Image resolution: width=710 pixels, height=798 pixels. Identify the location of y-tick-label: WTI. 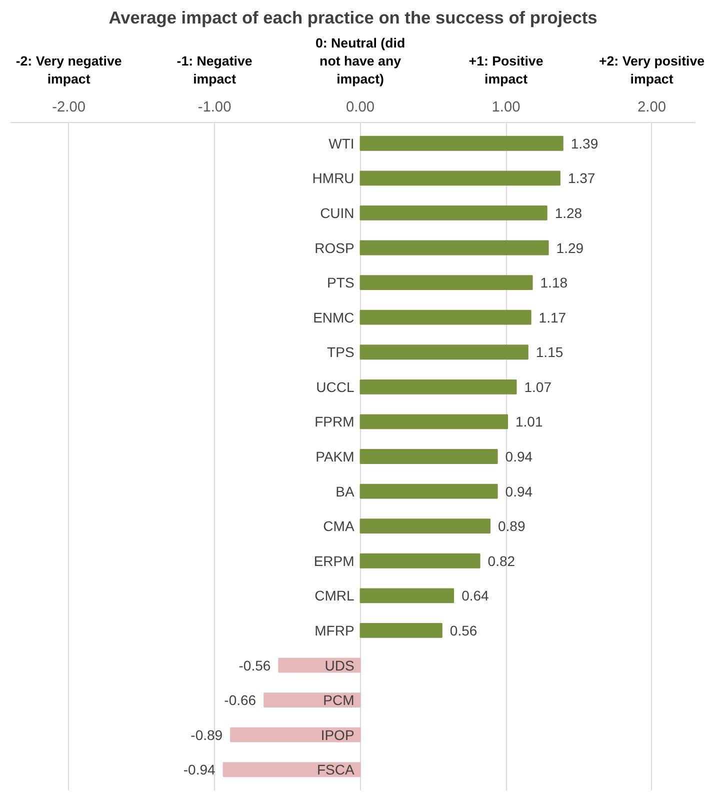
(341, 143).